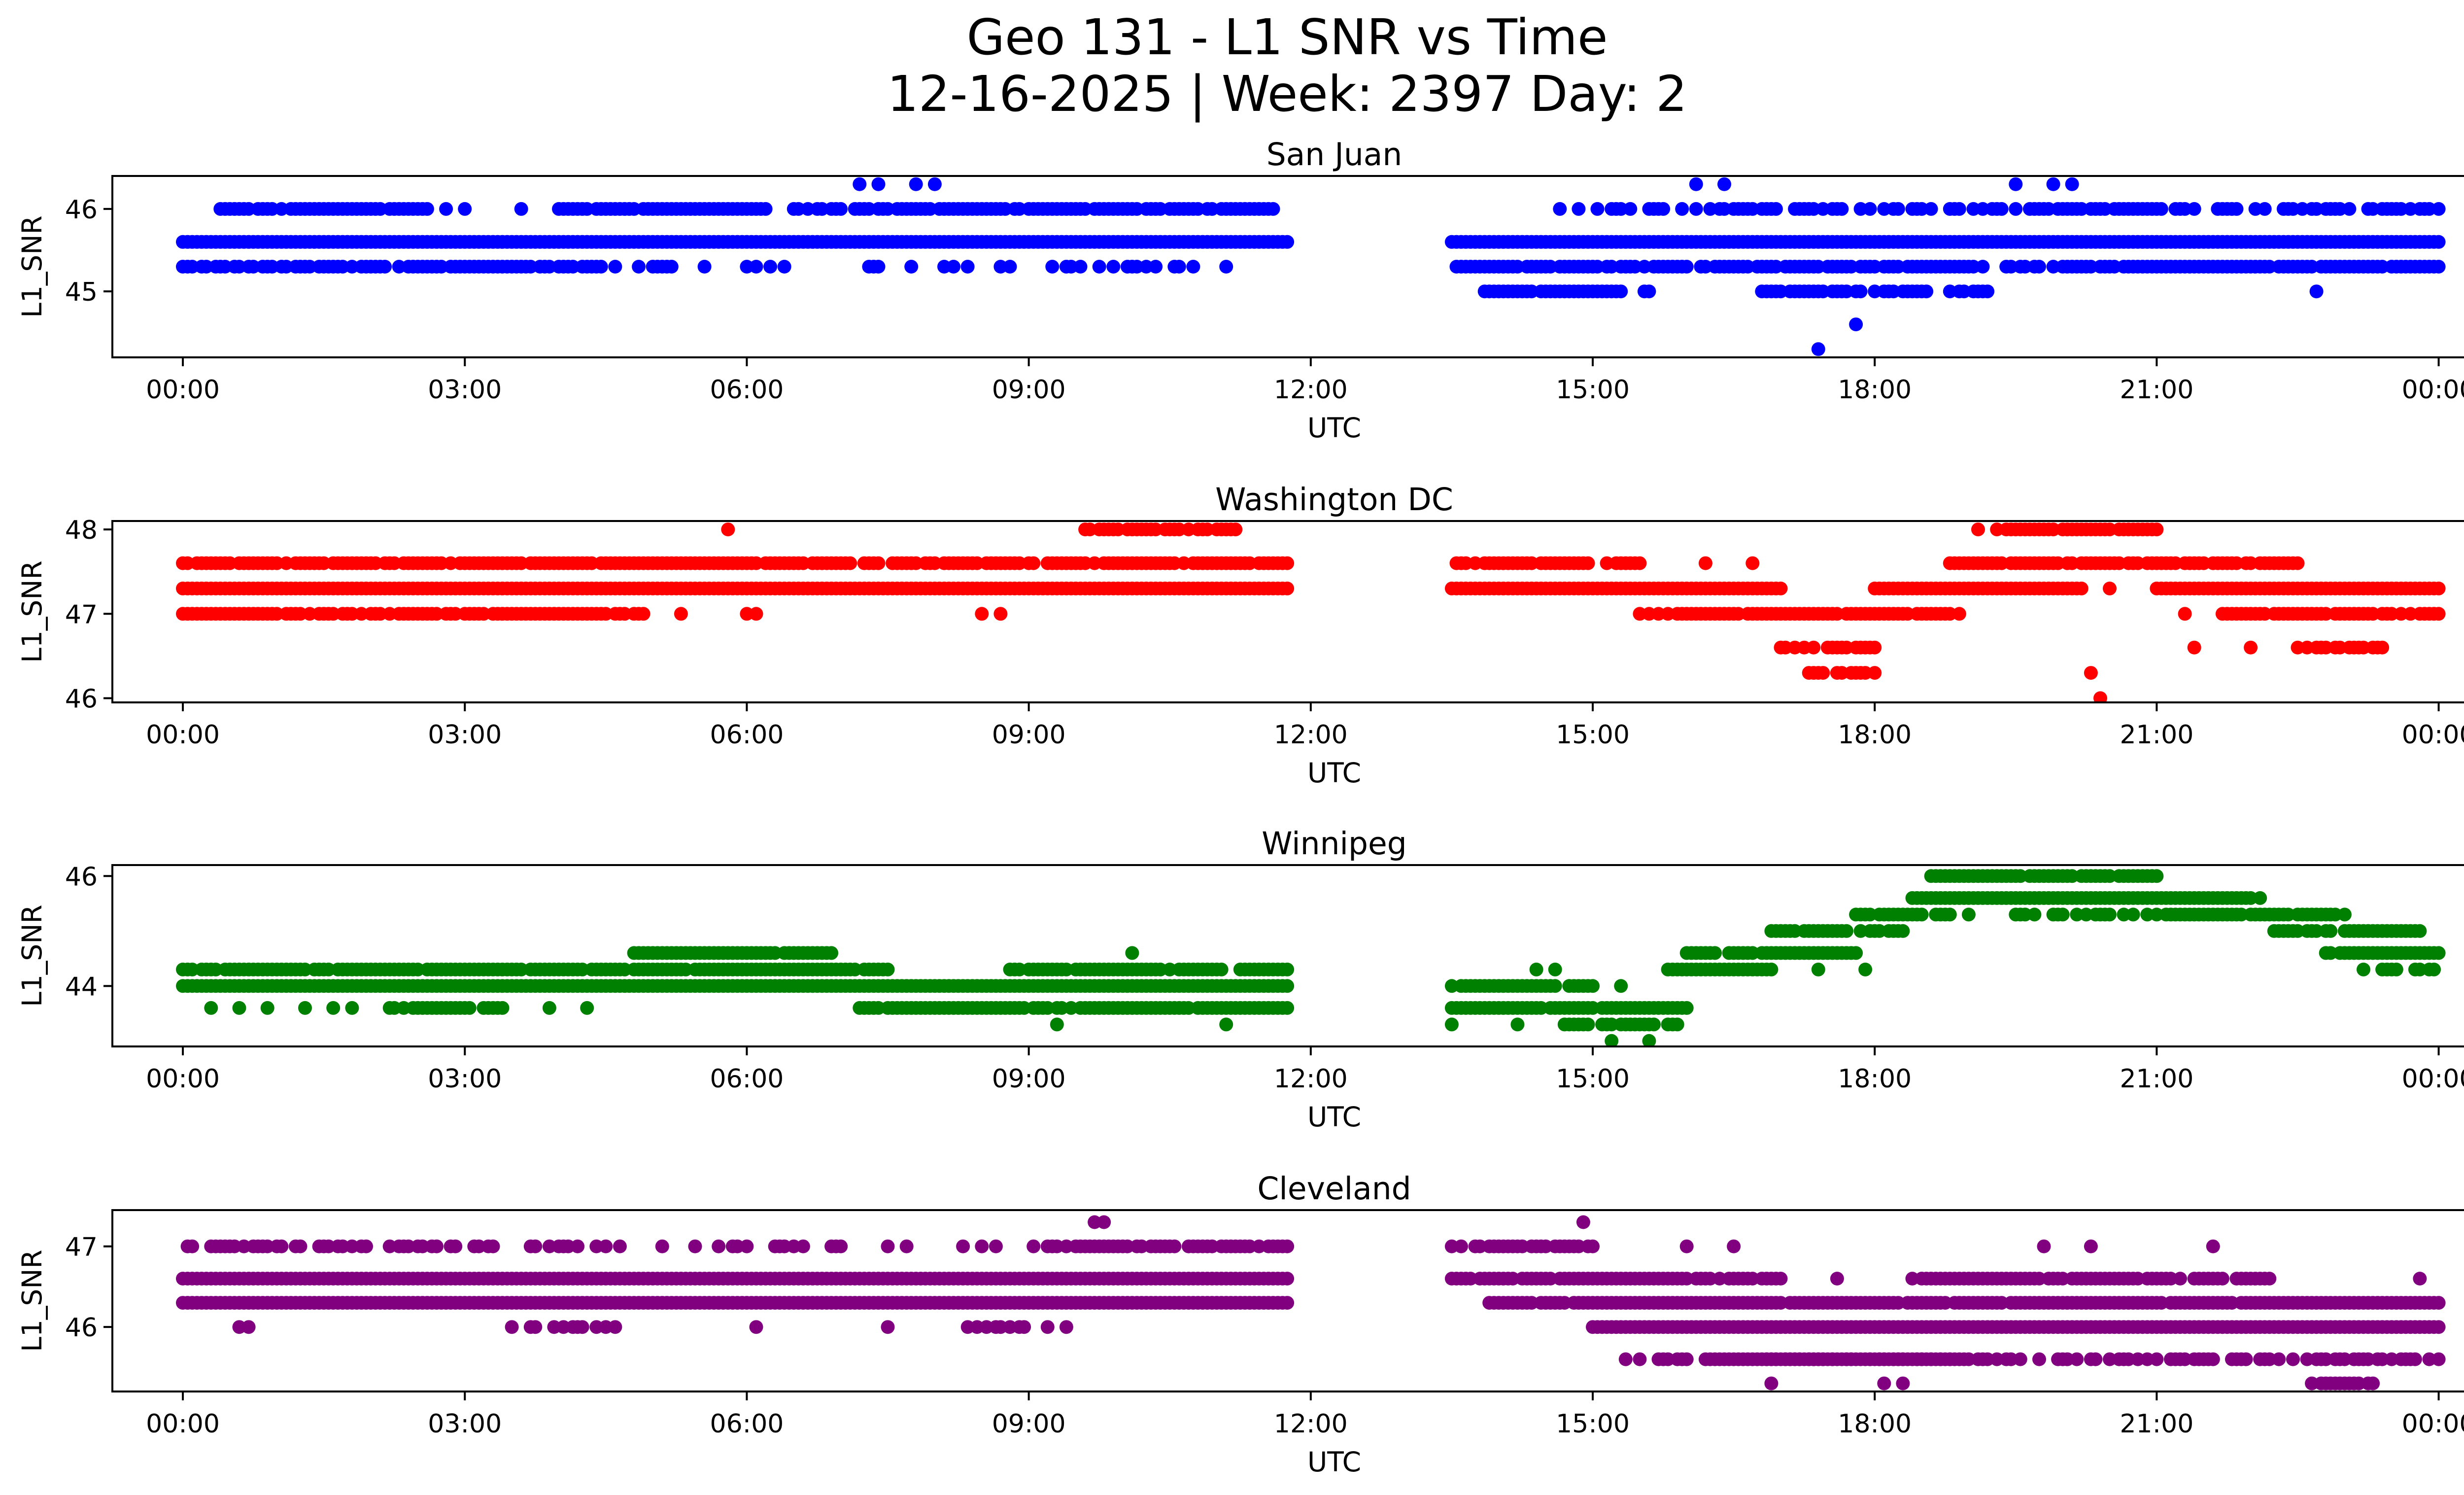 The height and width of the screenshot is (1495, 2464). I want to click on x-tick-label: 12:00, so click(1311, 1424).